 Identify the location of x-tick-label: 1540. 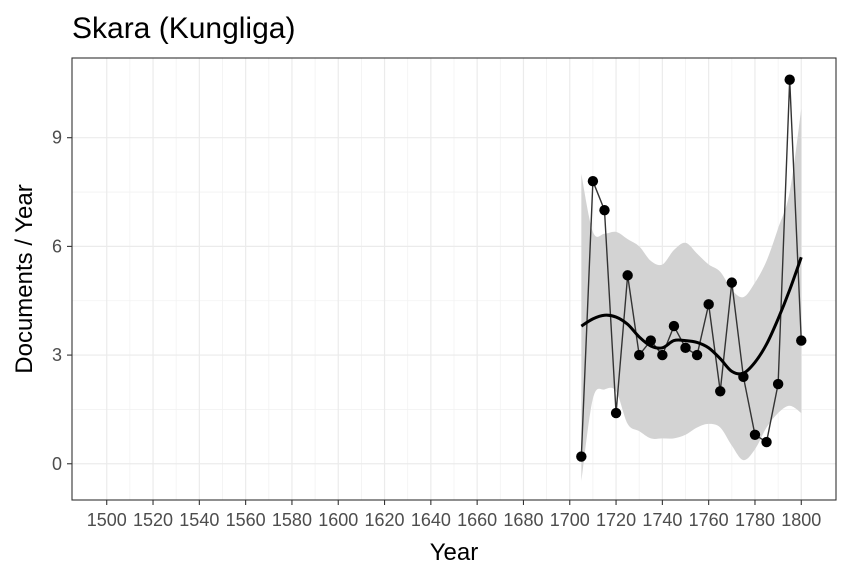
(199, 520).